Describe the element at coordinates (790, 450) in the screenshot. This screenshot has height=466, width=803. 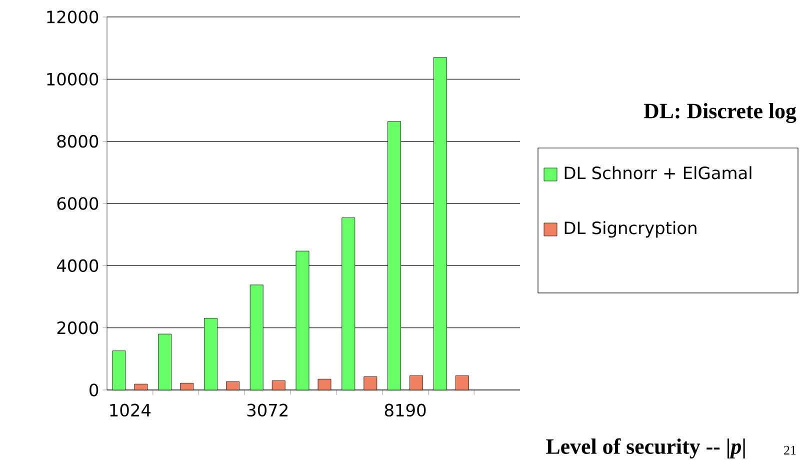
I see `text: 21` at that location.